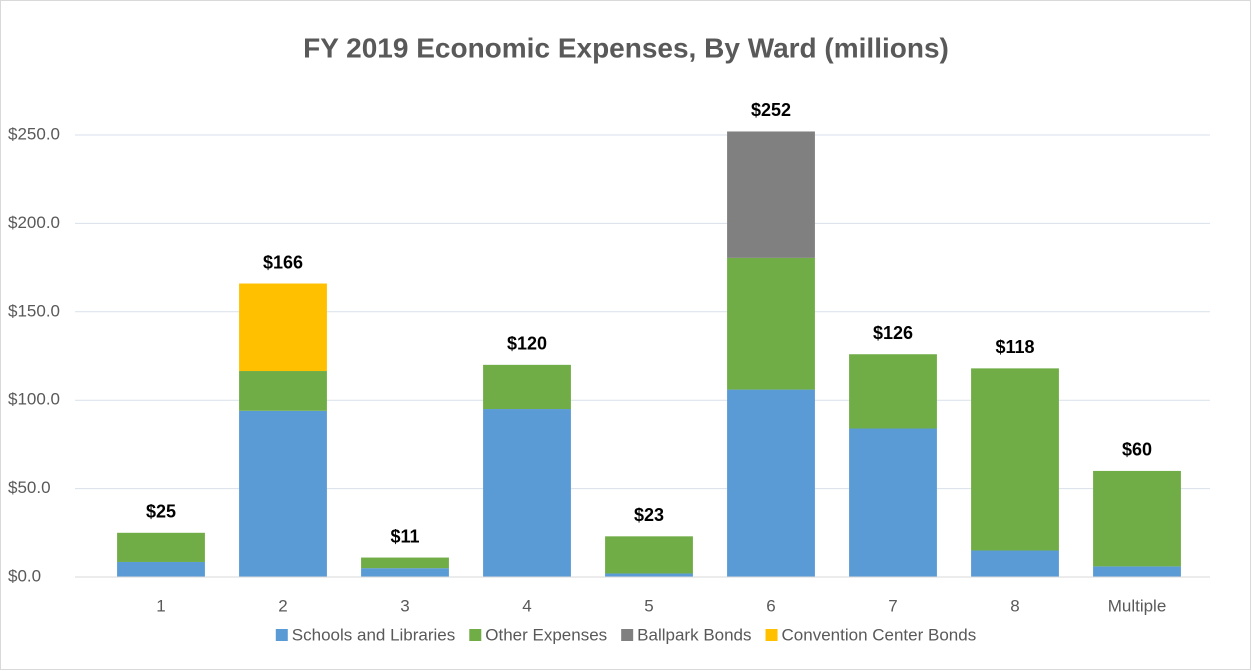 The image size is (1252, 671). What do you see at coordinates (648, 605) in the screenshot?
I see `x-tick-label: 5` at bounding box center [648, 605].